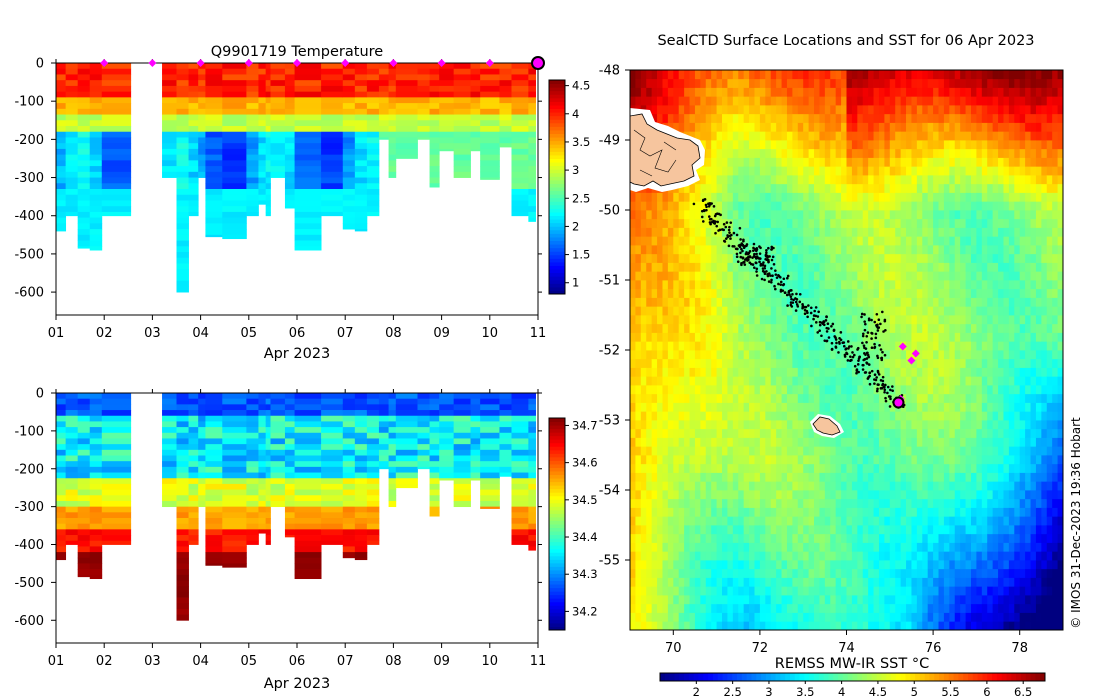 This screenshot has width=1100, height=700. What do you see at coordinates (581, 255) in the screenshot?
I see `colorbar-tick-label: 1.5` at bounding box center [581, 255].